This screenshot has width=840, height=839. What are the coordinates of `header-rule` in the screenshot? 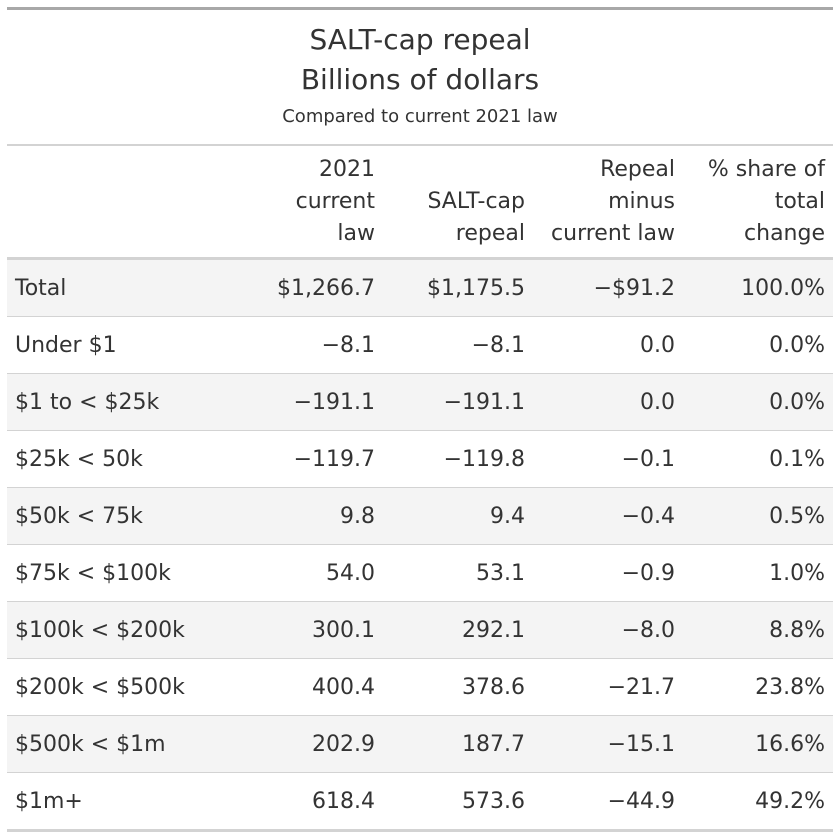 It's located at (420, 145).